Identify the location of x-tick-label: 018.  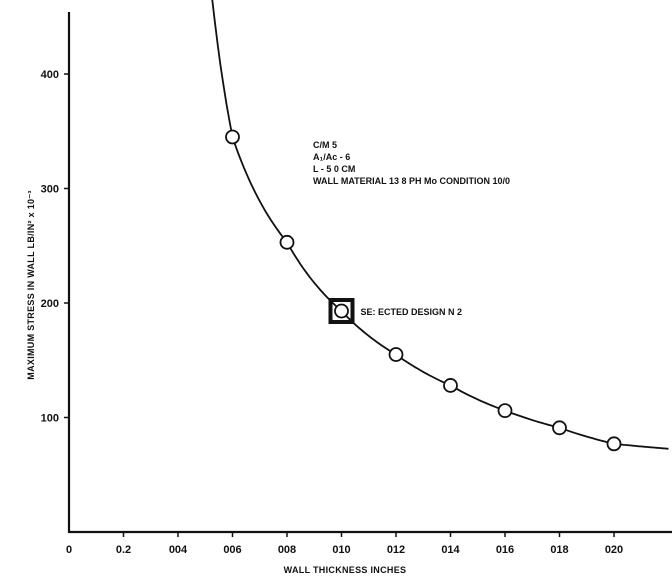
(559, 550).